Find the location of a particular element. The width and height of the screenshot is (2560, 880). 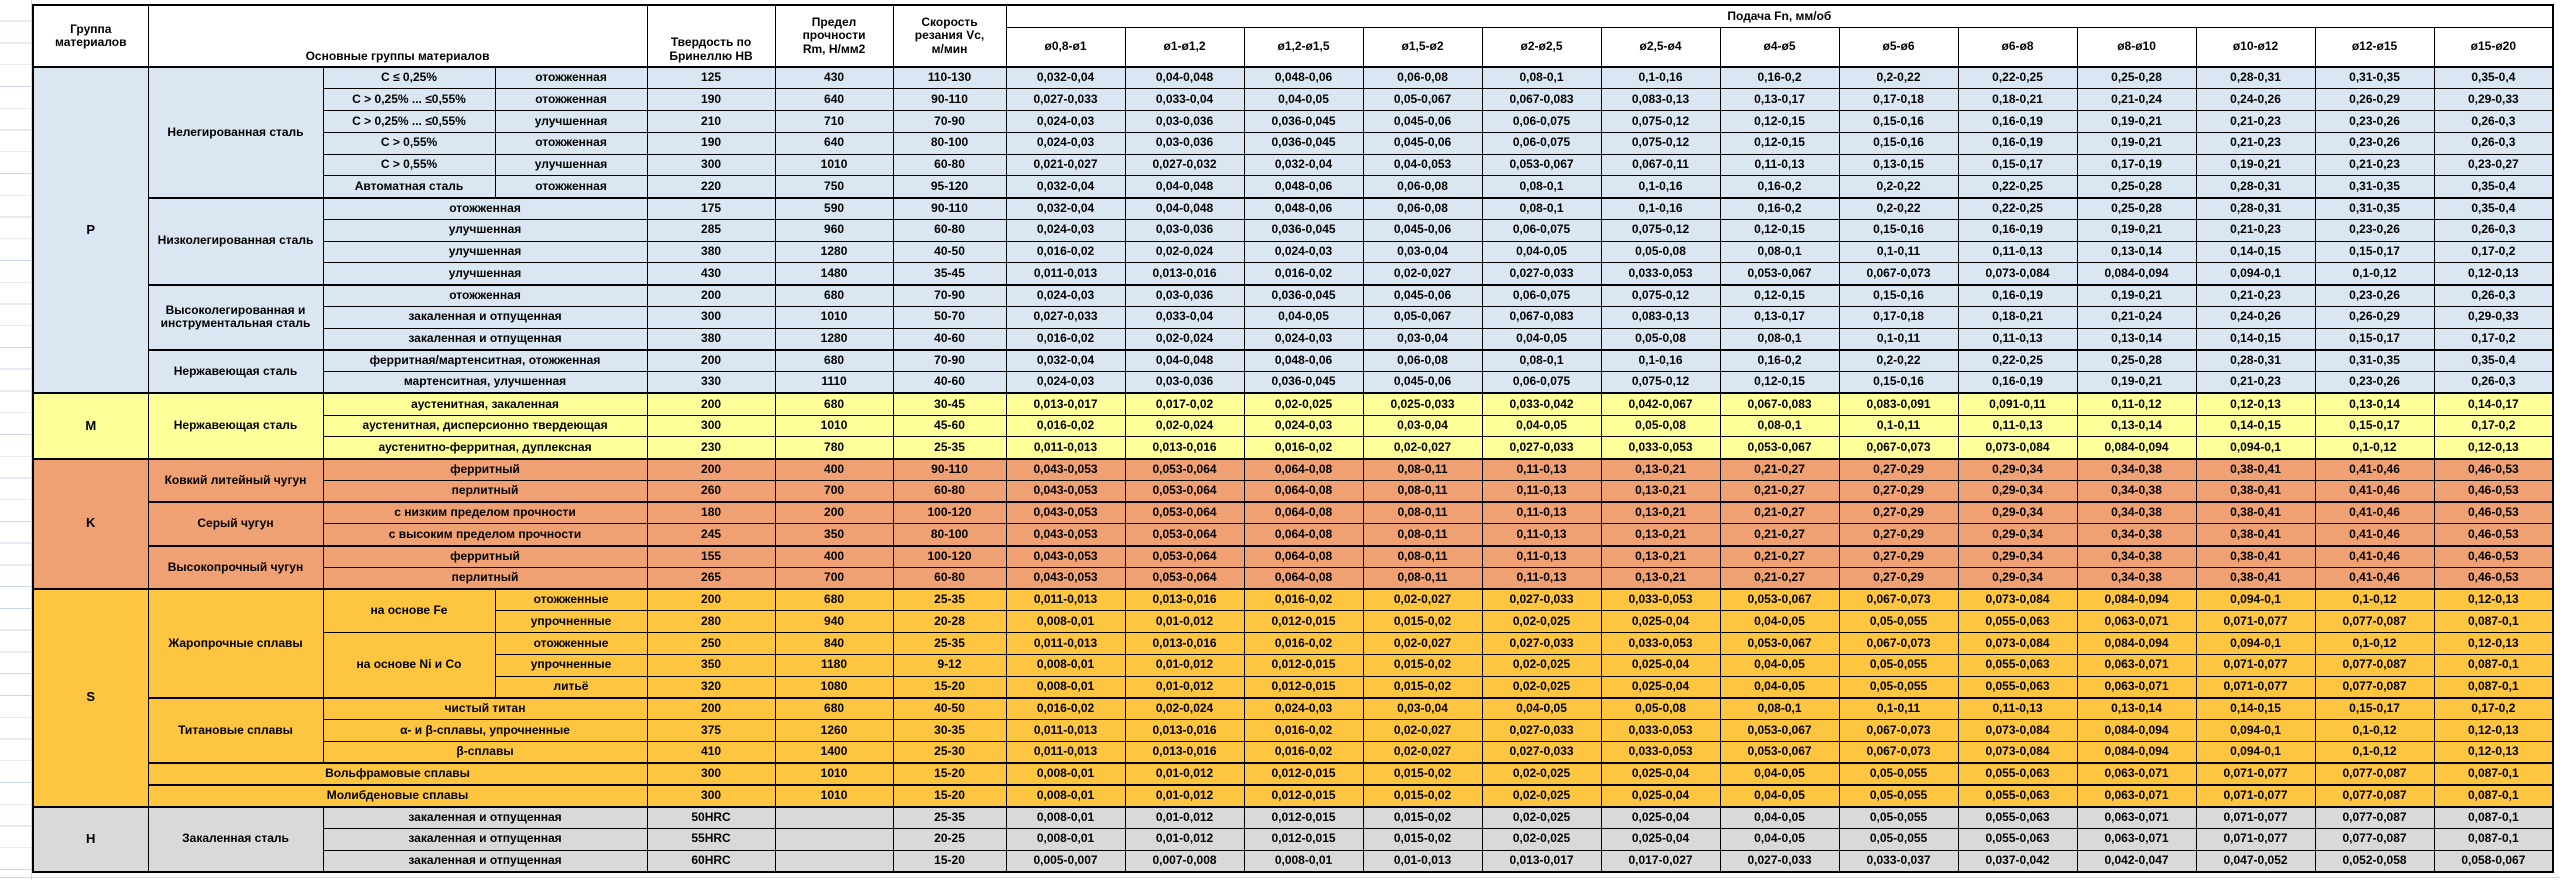

feed-value-cell: 0,008-0,01 is located at coordinates (1065, 817).